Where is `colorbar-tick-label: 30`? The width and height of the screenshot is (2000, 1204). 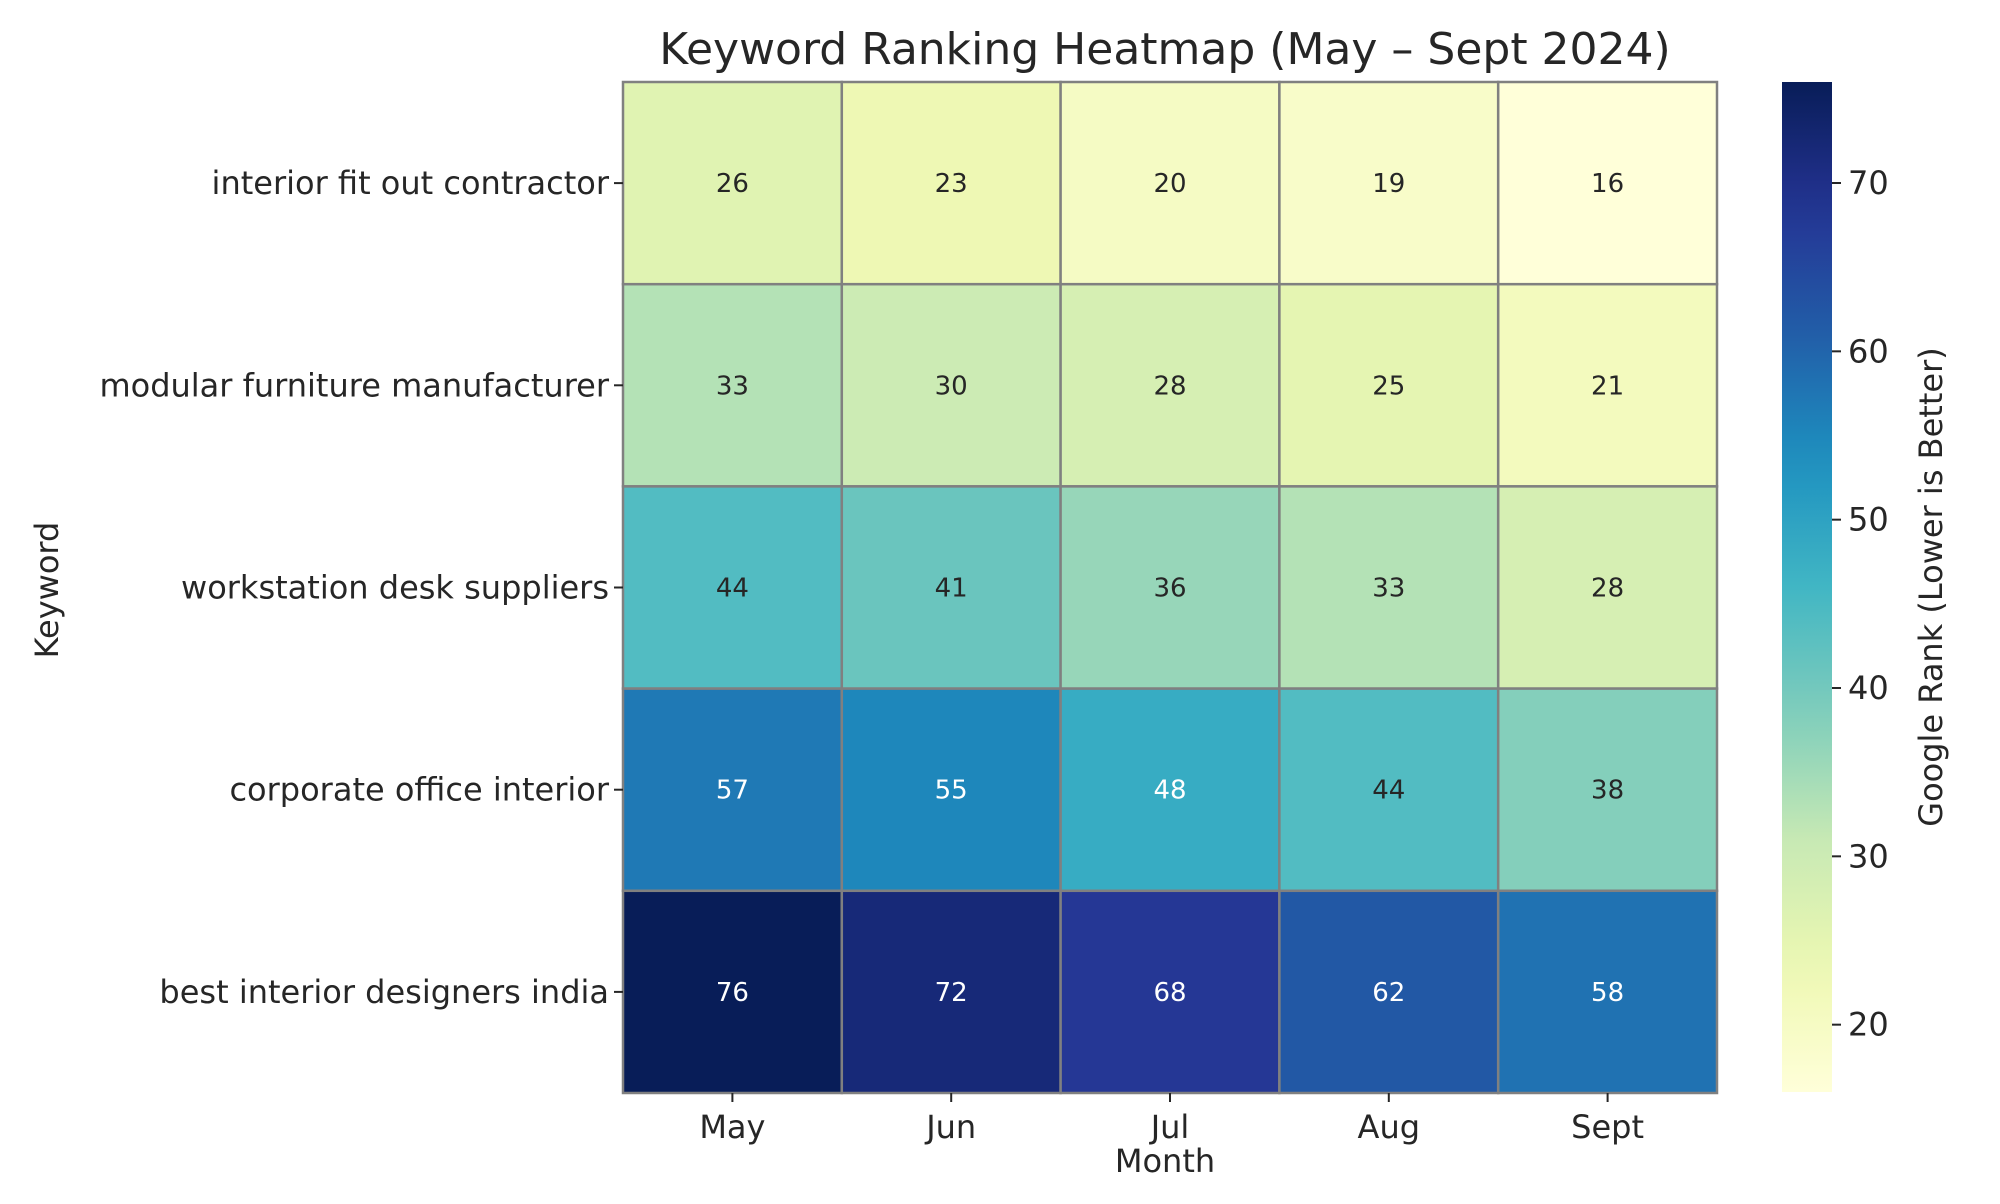
colorbar-tick-label: 30 is located at coordinates (1868, 856).